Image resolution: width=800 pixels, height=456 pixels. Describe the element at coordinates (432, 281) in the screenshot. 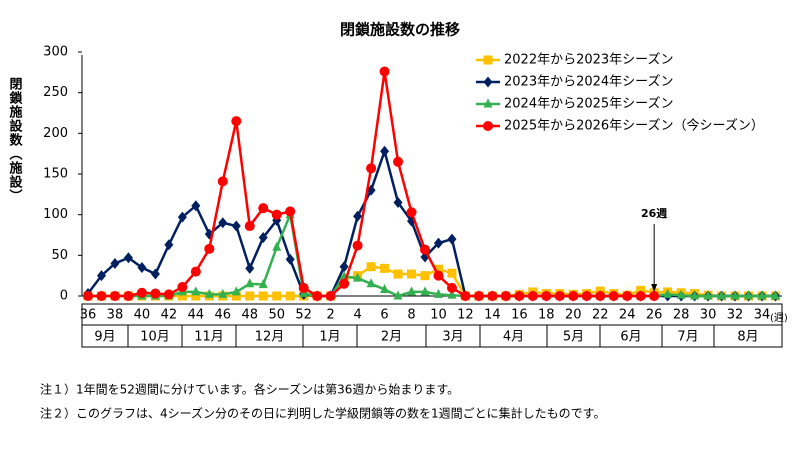

I see `series-line` at that location.